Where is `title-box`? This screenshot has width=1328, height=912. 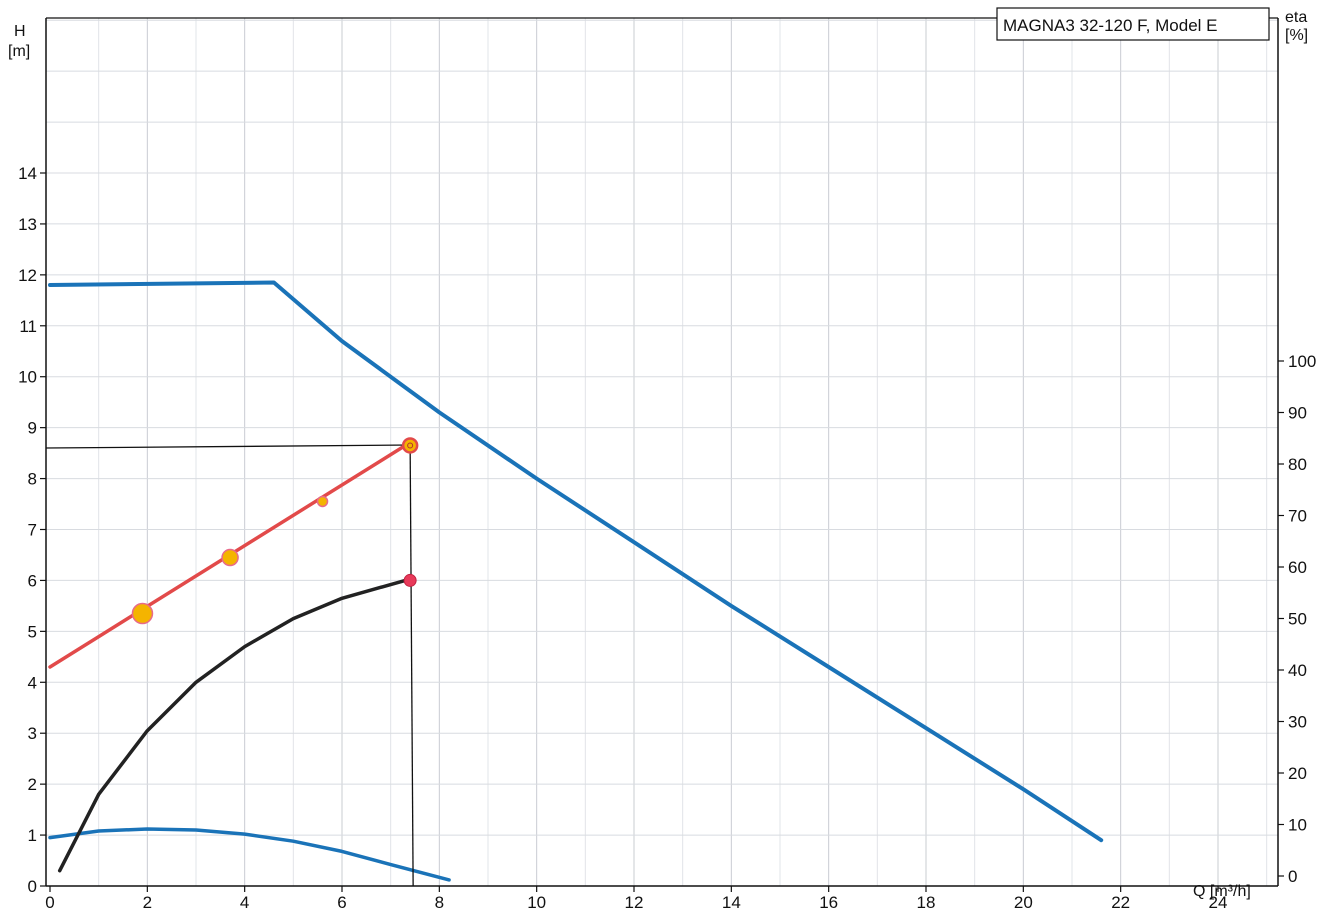
title-box is located at coordinates (1133, 24).